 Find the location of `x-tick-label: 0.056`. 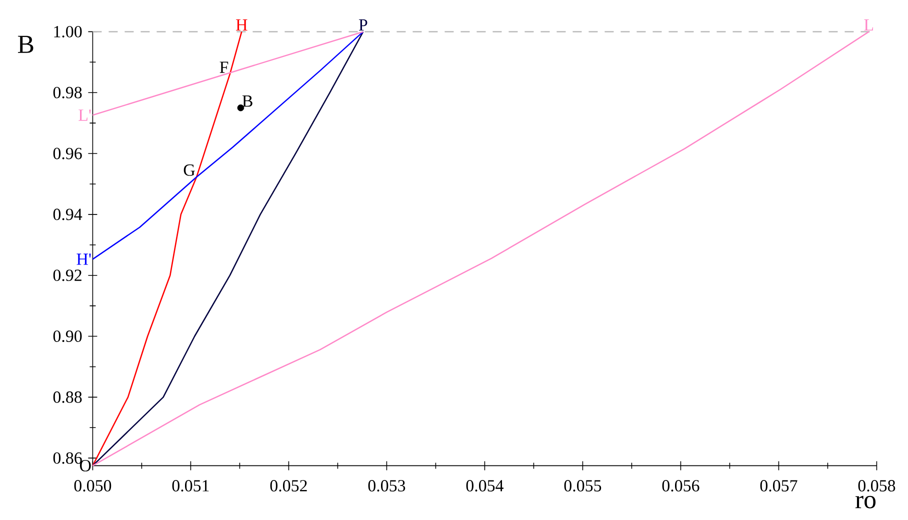

x-tick-label: 0.056 is located at coordinates (681, 486).